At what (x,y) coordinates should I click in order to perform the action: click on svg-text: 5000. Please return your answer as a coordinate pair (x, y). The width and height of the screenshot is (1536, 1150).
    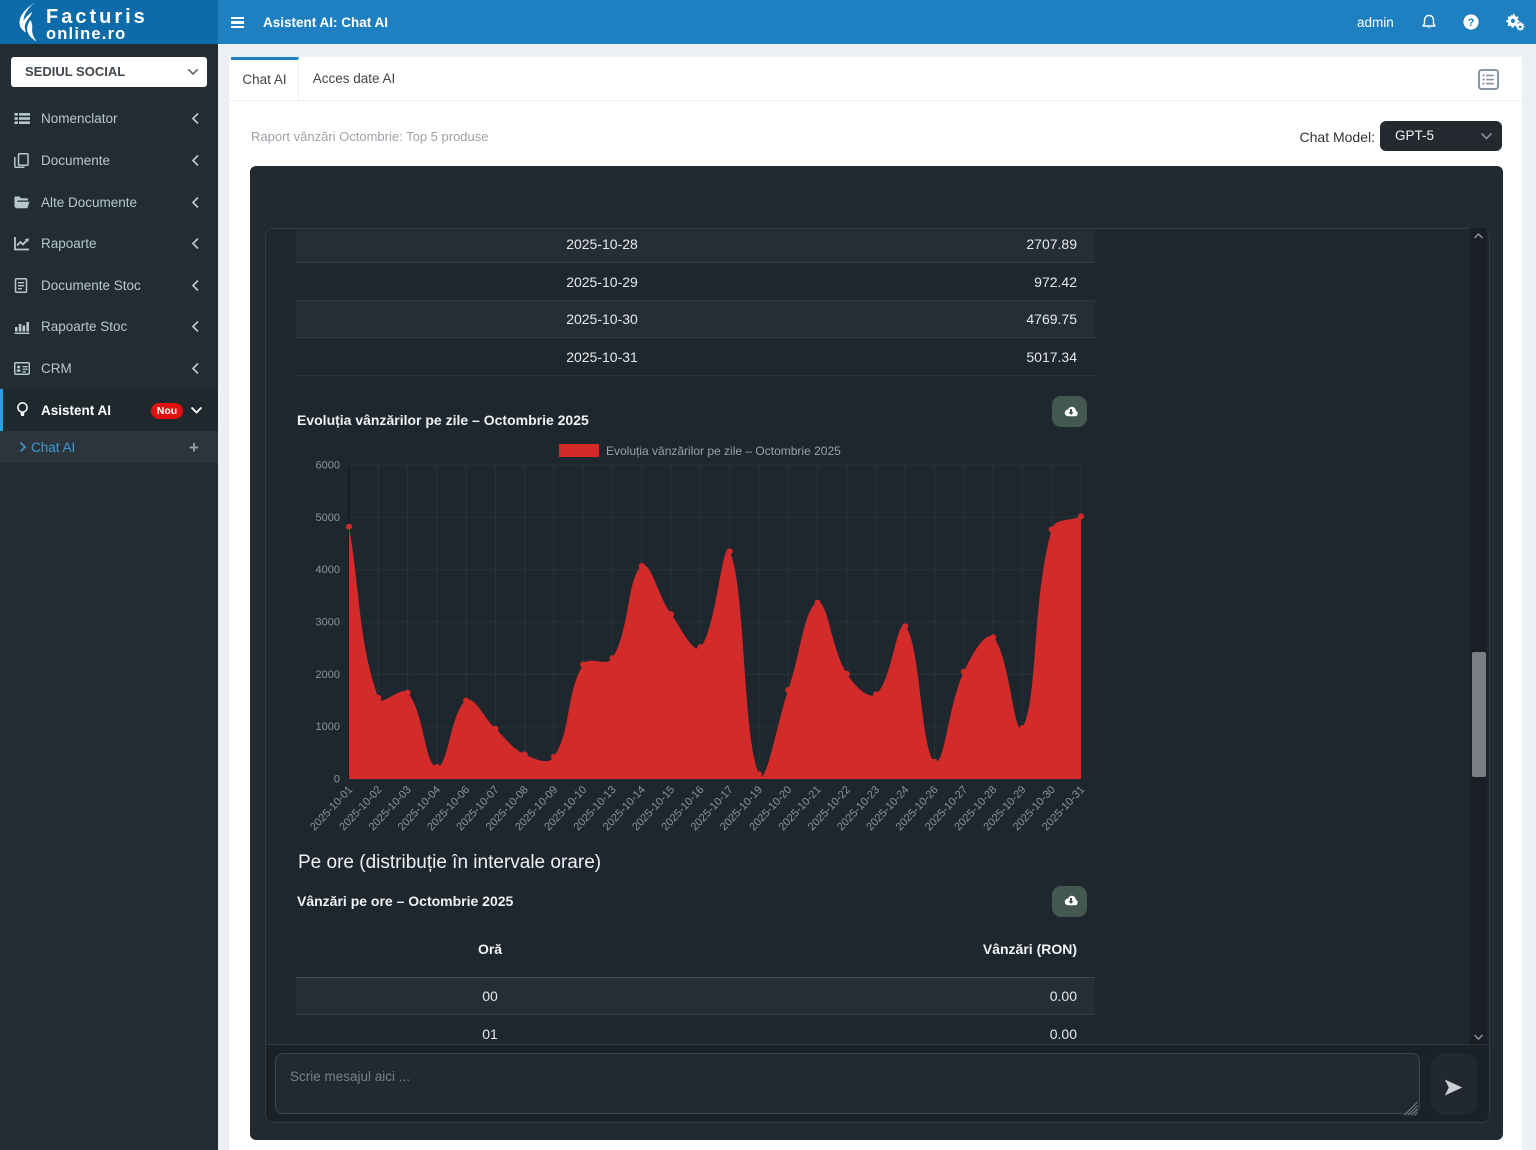
    Looking at the image, I should click on (328, 518).